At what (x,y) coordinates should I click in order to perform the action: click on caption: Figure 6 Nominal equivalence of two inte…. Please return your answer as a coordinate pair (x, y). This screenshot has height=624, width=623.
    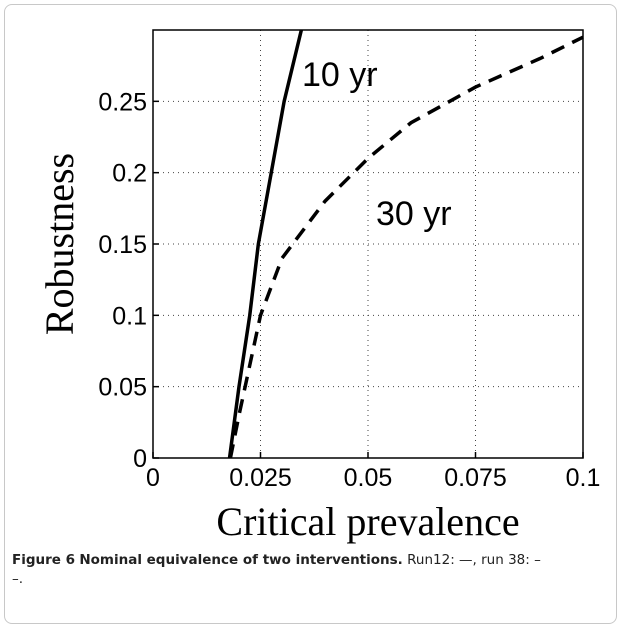
    Looking at the image, I should click on (282, 570).